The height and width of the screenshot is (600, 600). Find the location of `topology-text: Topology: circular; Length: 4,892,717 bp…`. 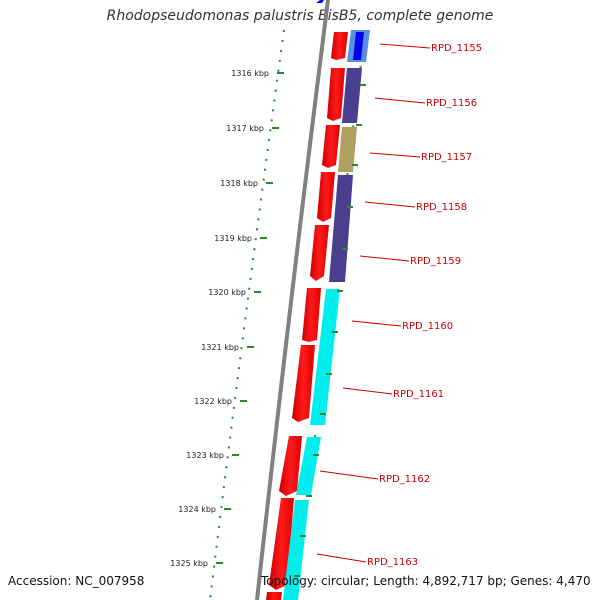

topology-text: Topology: circular; Length: 4,892,717 bp… is located at coordinates (426, 581).